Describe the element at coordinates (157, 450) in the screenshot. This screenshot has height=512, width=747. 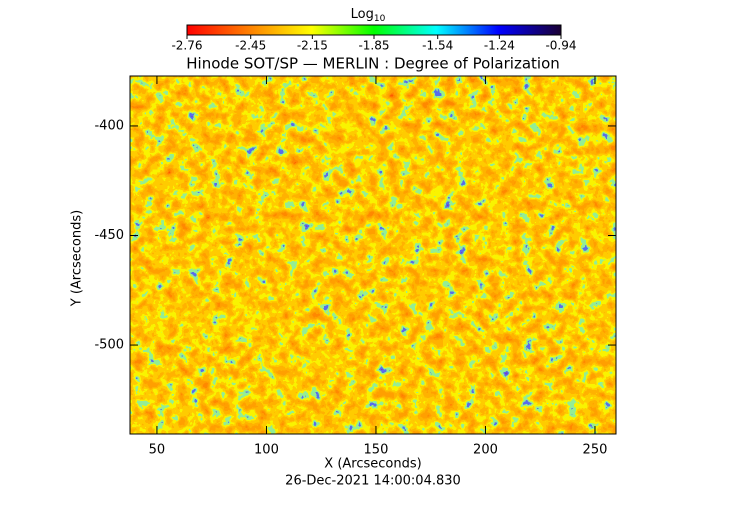
I see `x-tick-label: 50` at that location.